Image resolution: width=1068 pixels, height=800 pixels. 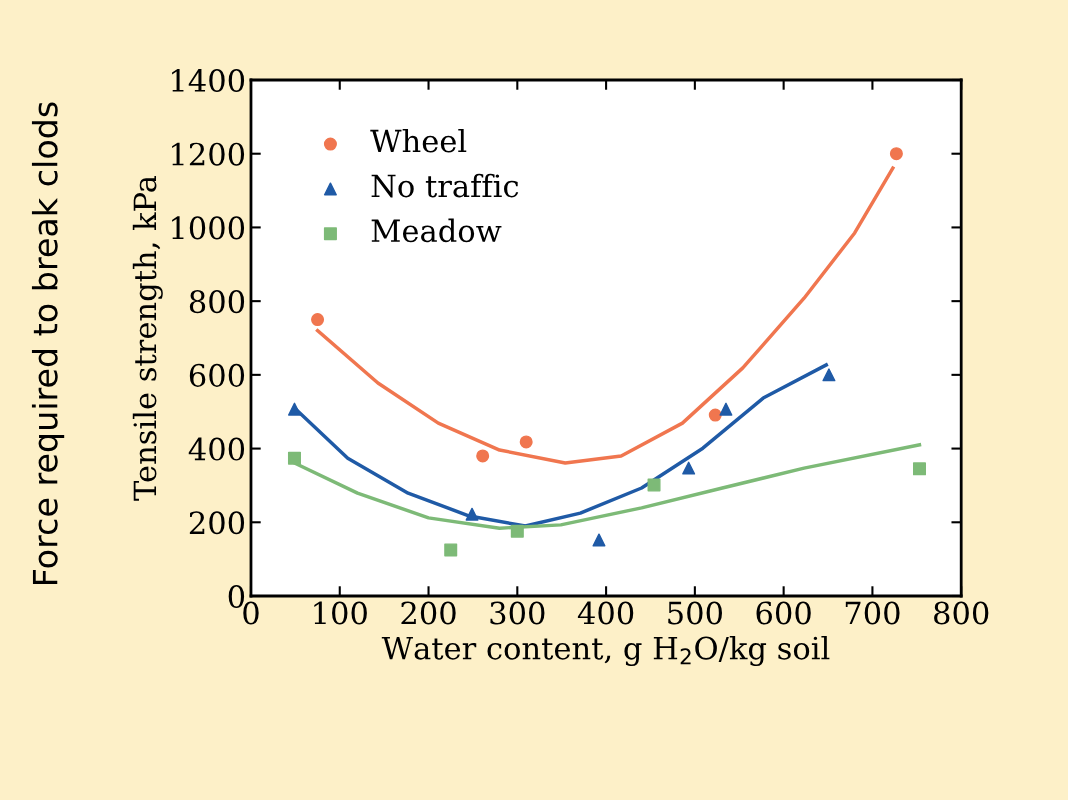 What do you see at coordinates (216, 449) in the screenshot?
I see `y-tick-label: 400` at bounding box center [216, 449].